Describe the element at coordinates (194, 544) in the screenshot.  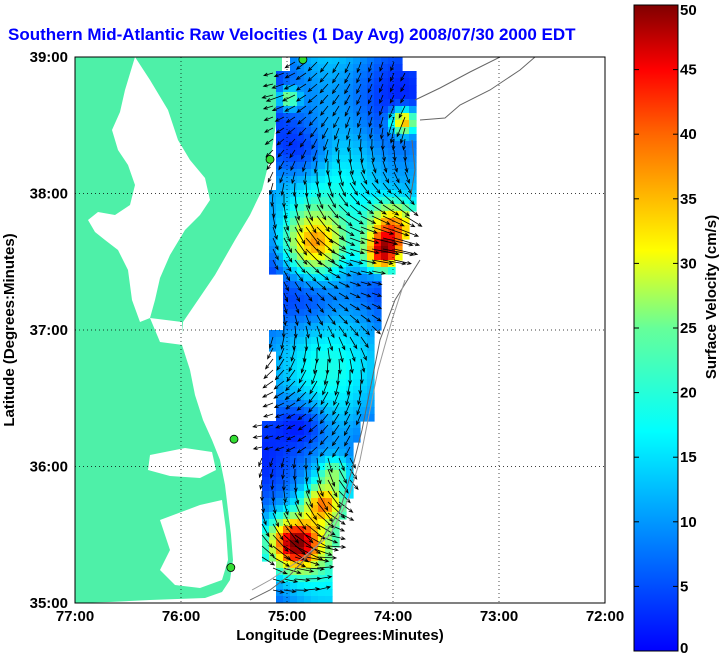
I see `pamlico-sound` at that location.